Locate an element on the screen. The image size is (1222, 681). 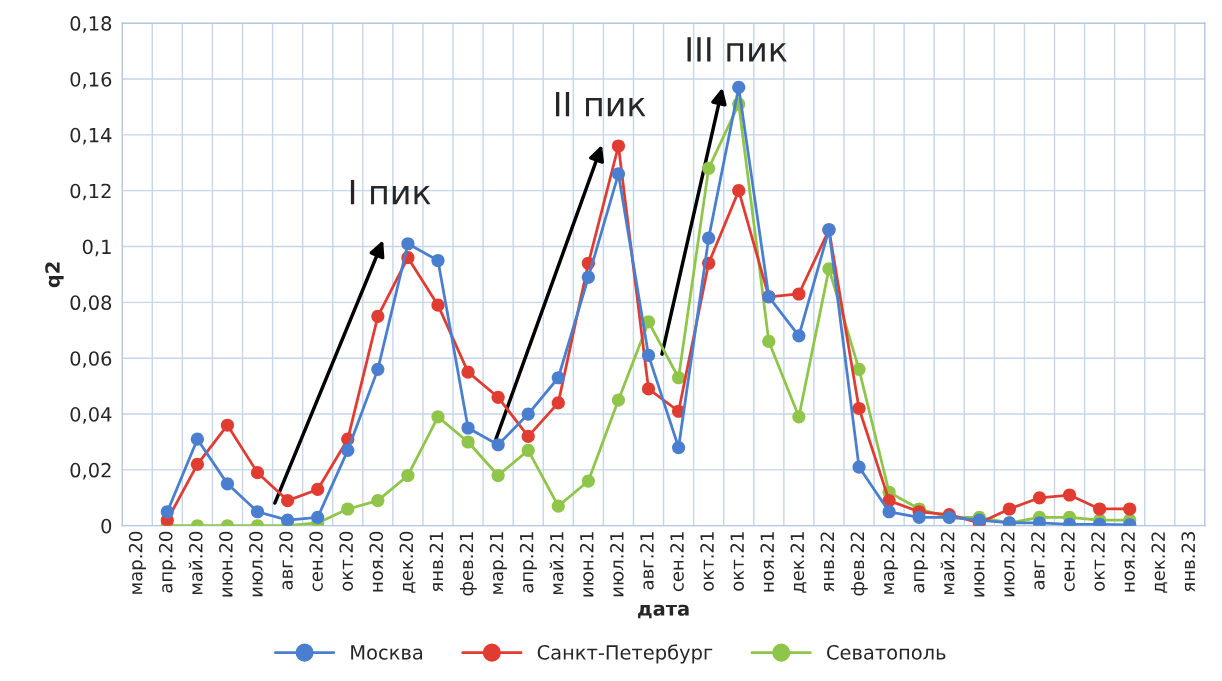
x-tick-label: апр.20 is located at coordinates (167, 562).